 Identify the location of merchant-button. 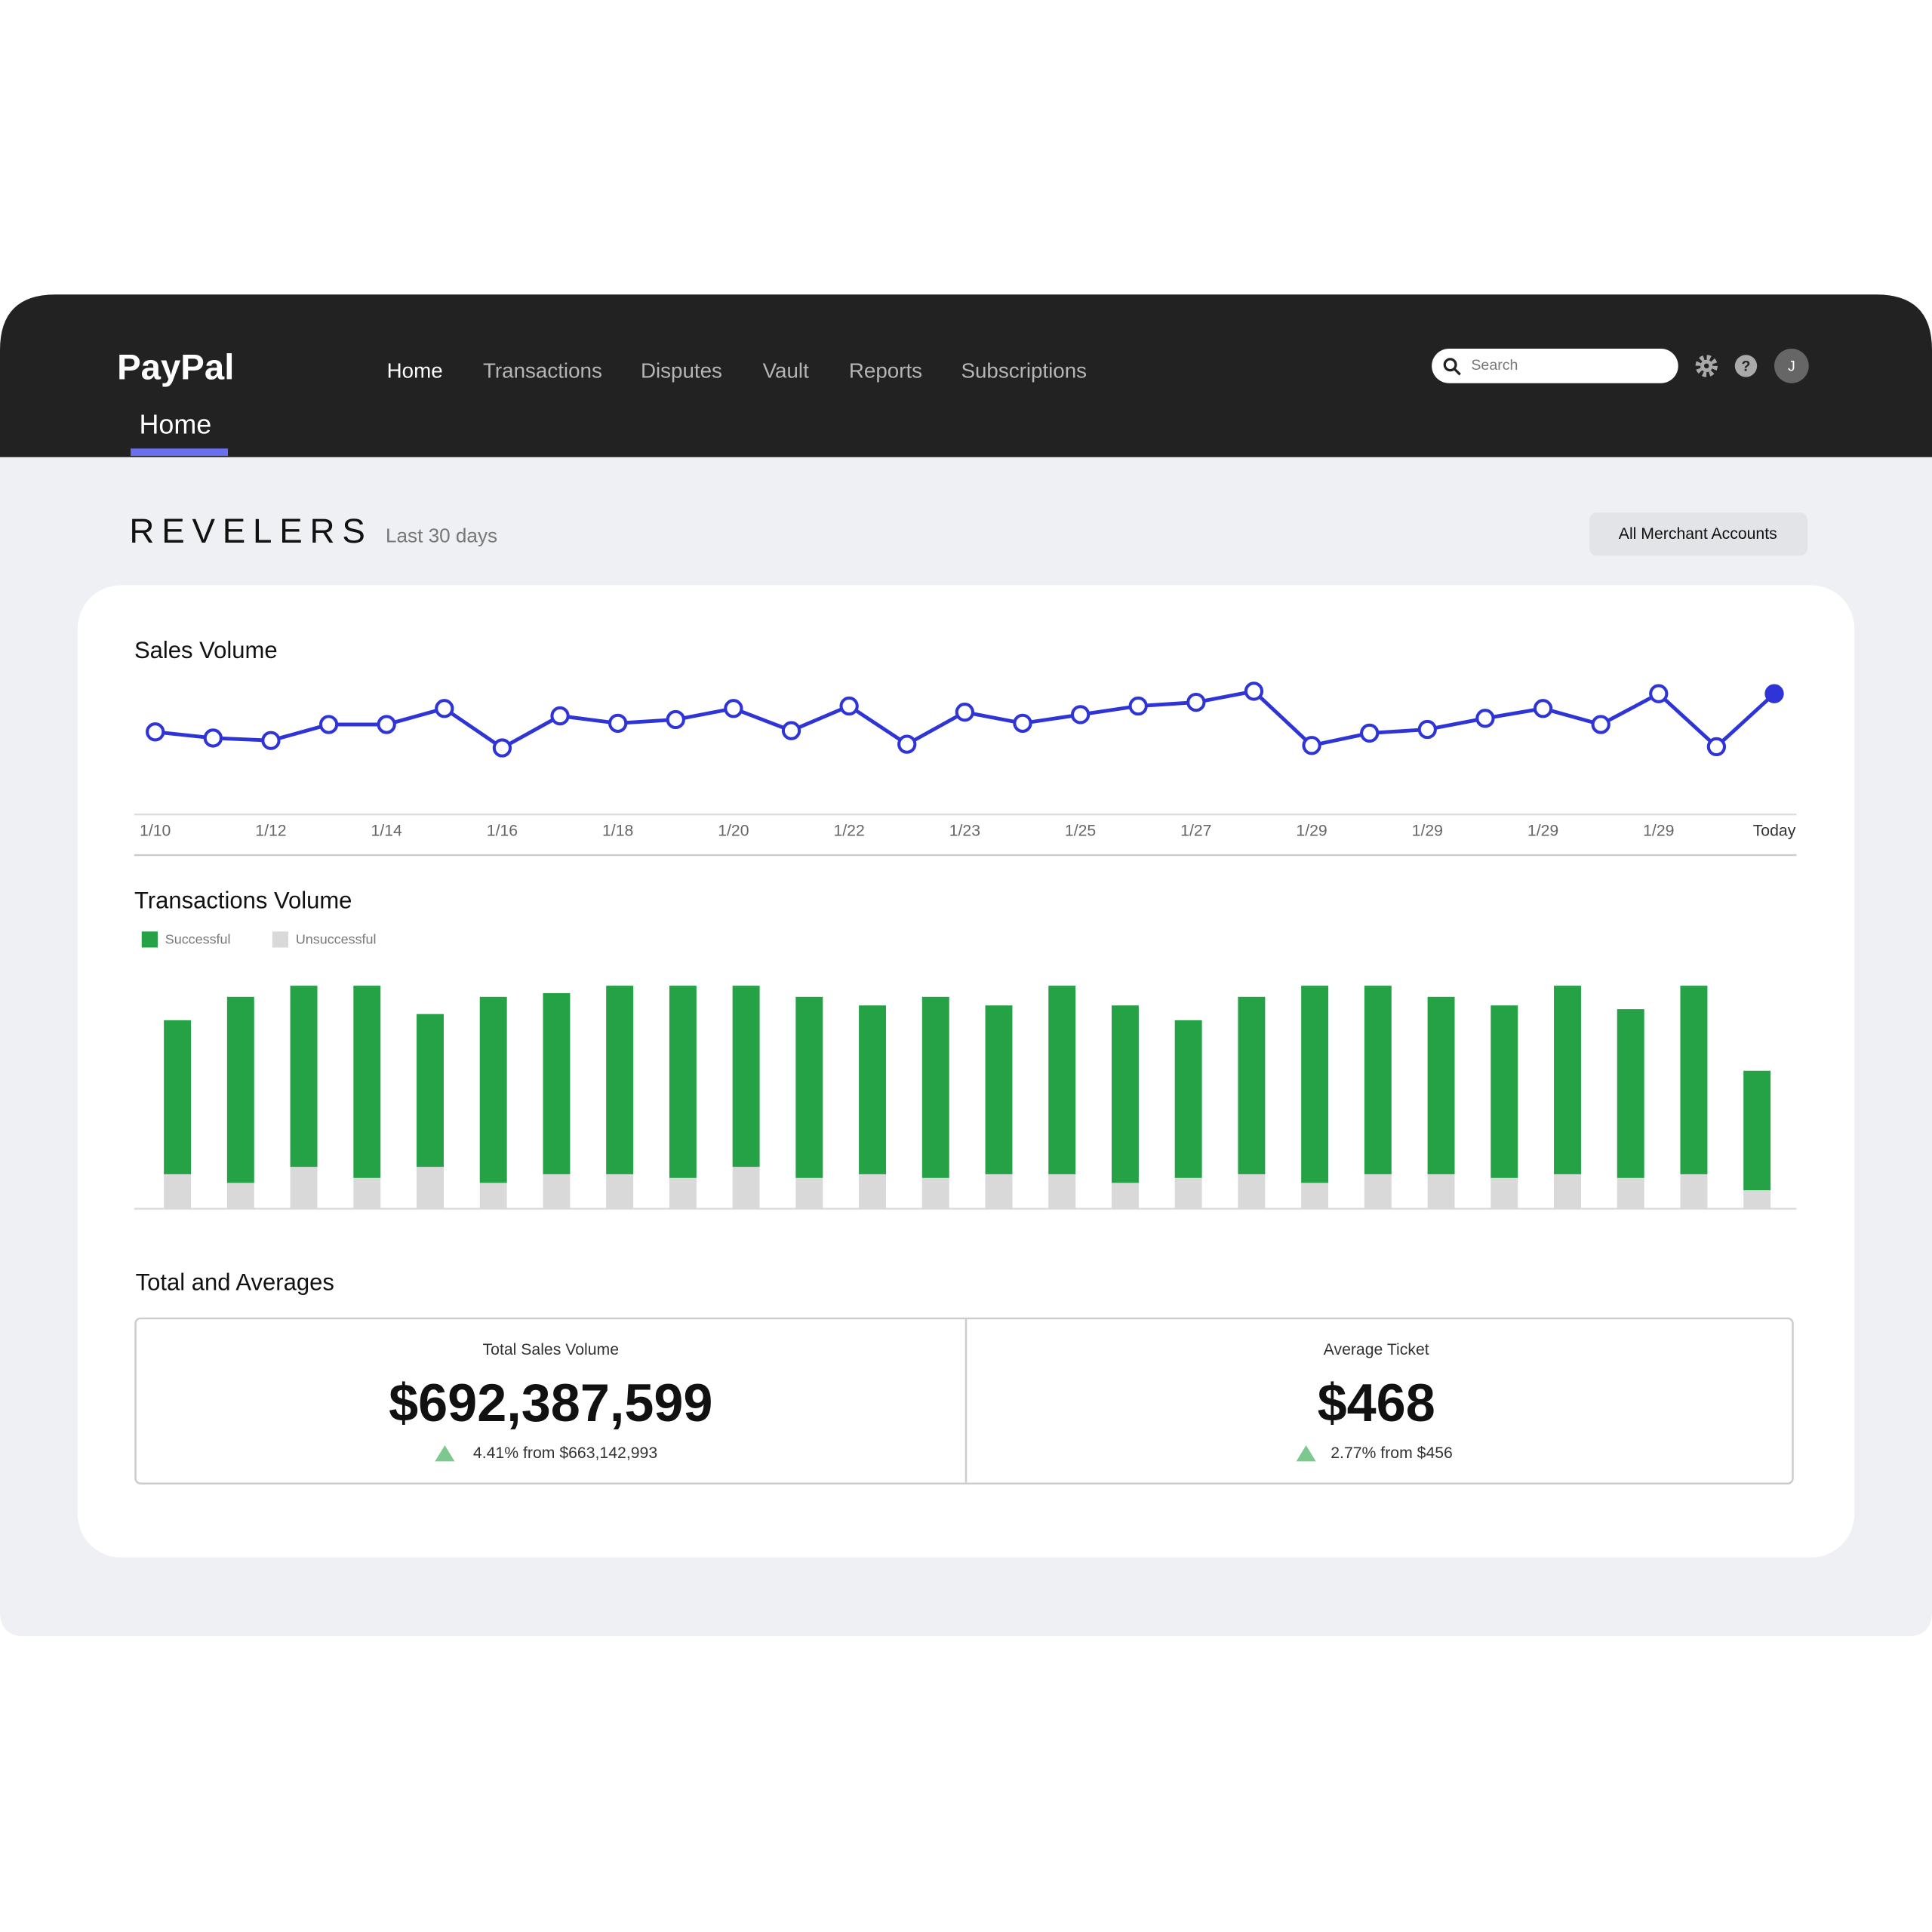
(1698, 534).